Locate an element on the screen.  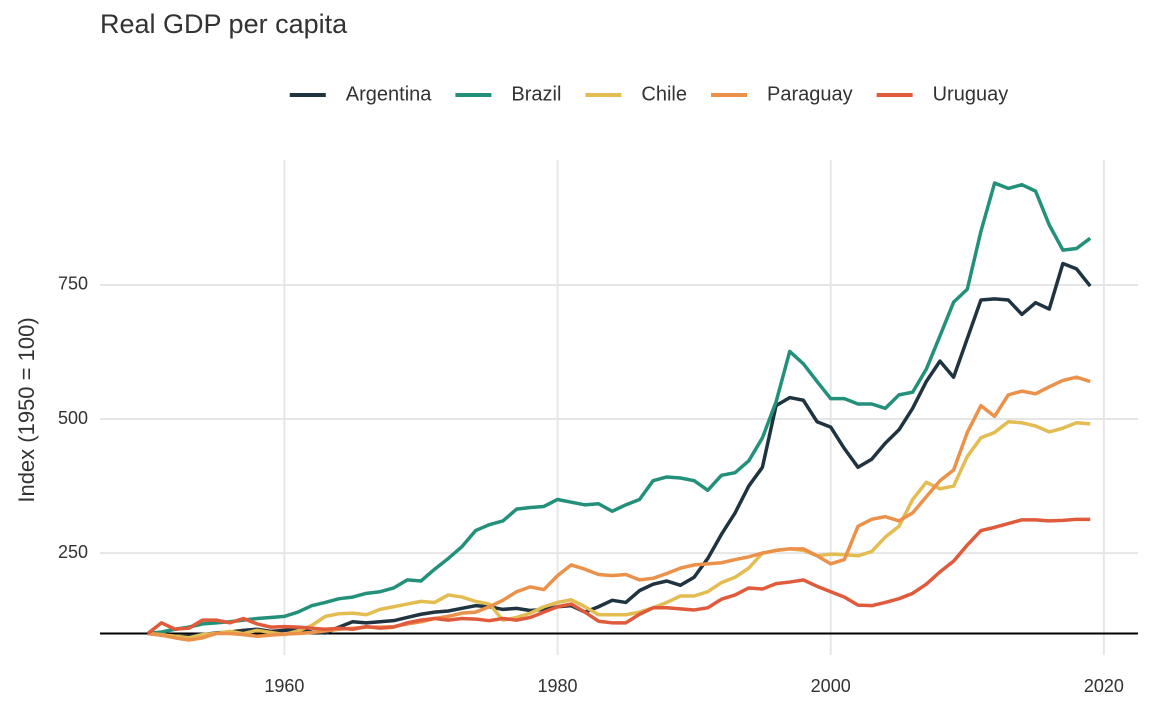
y-tick-label: 750 is located at coordinates (73, 284).